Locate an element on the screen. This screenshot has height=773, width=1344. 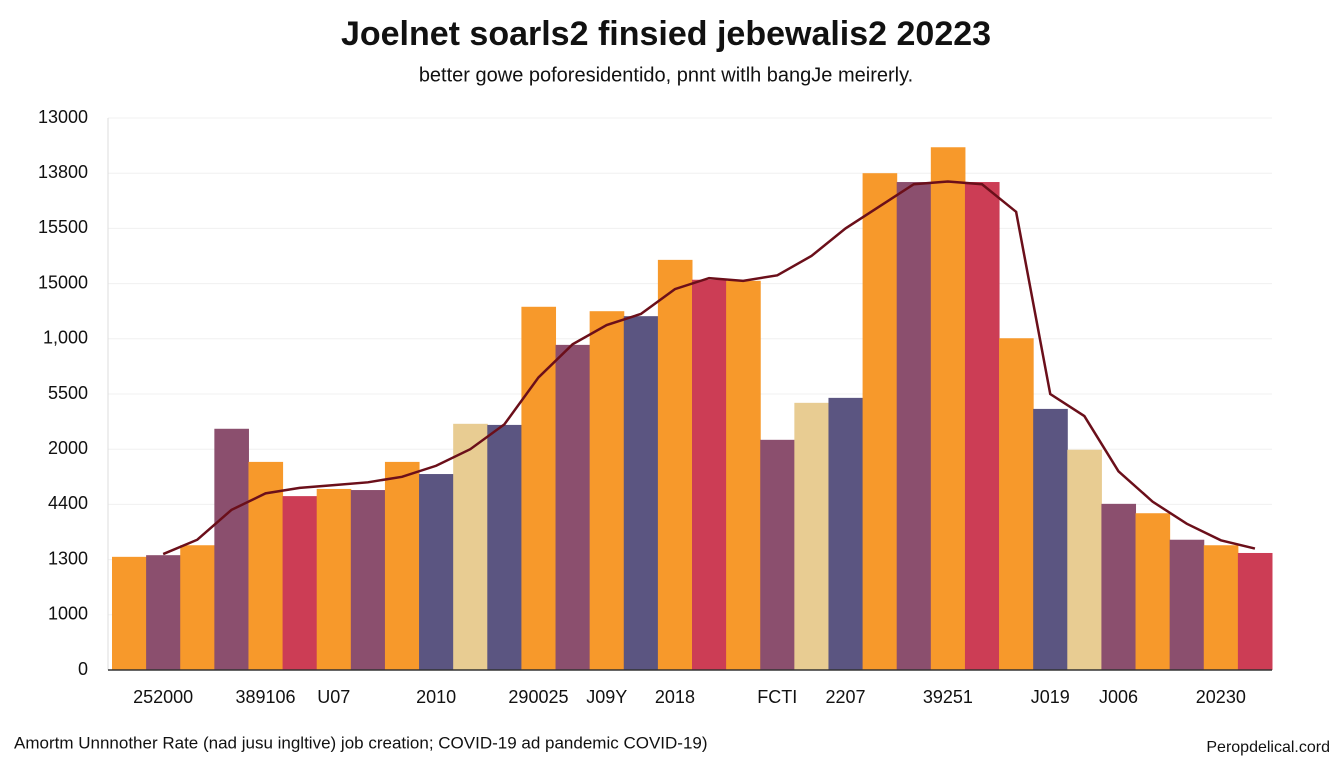
x-tick-label: 2018 is located at coordinates (675, 697).